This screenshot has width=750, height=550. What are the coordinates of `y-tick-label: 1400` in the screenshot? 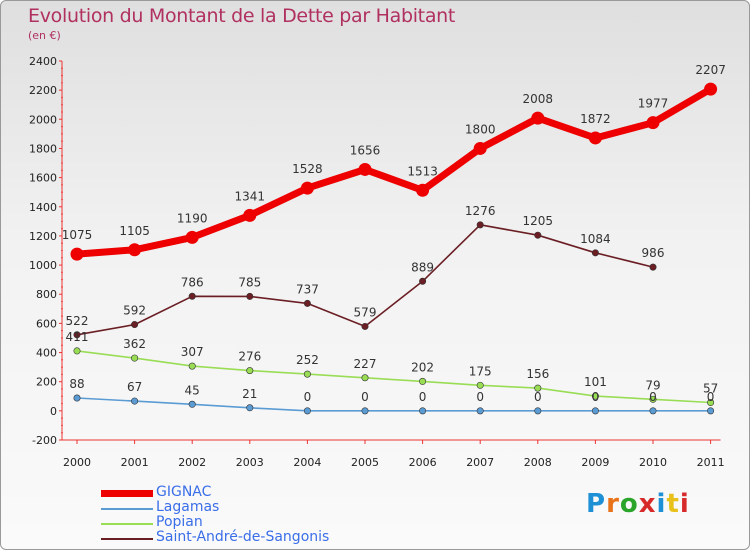 It's located at (43, 207).